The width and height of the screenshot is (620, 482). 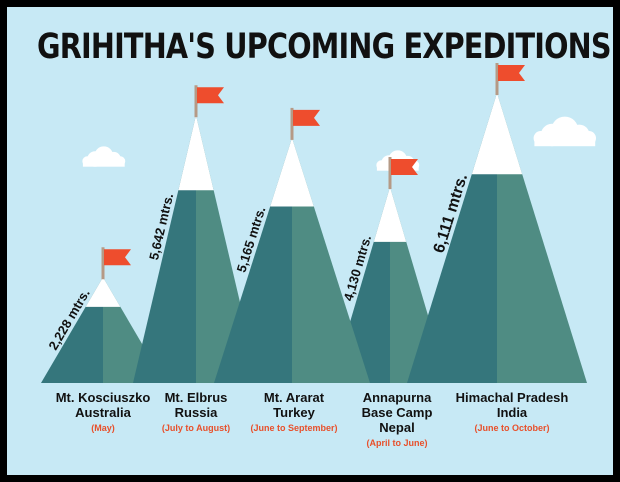 What do you see at coordinates (294, 405) in the screenshot?
I see `location-name: Mt. Ararat Turkey` at bounding box center [294, 405].